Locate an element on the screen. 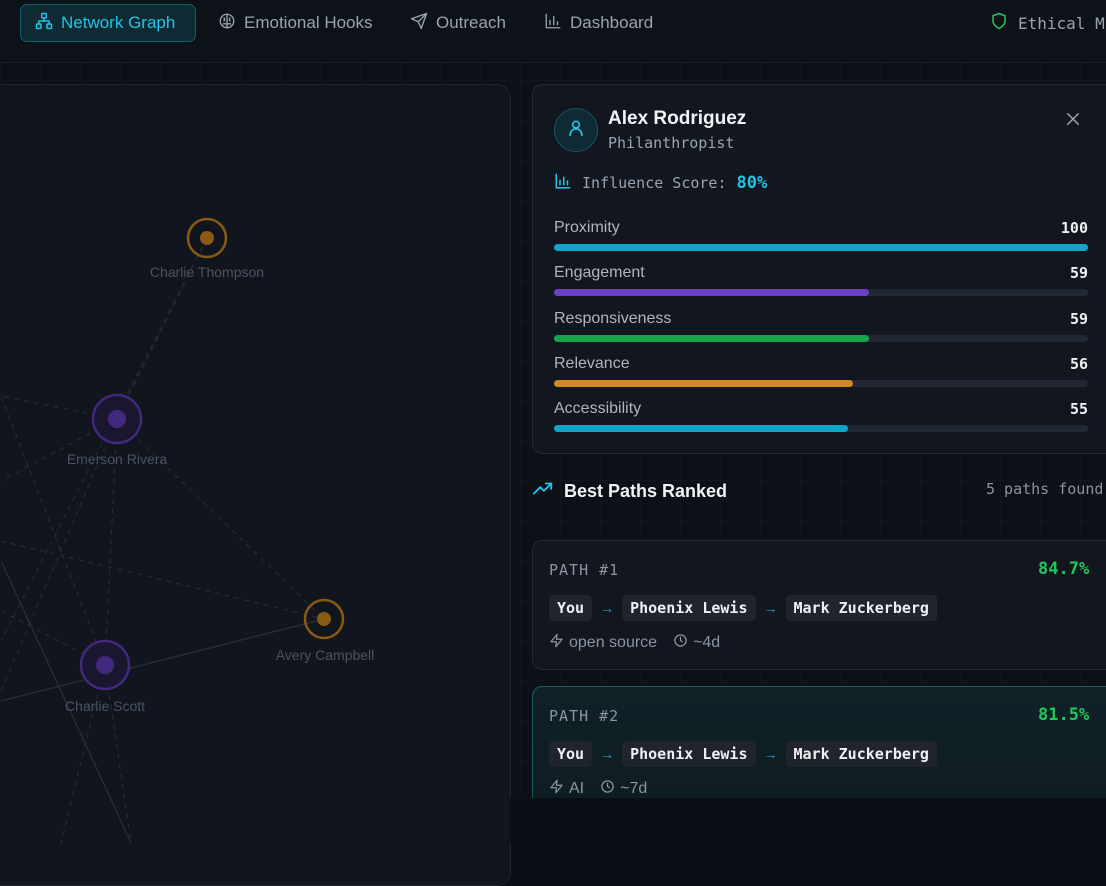 The height and width of the screenshot is (886, 1106). path-topic: open source is located at coordinates (603, 643).